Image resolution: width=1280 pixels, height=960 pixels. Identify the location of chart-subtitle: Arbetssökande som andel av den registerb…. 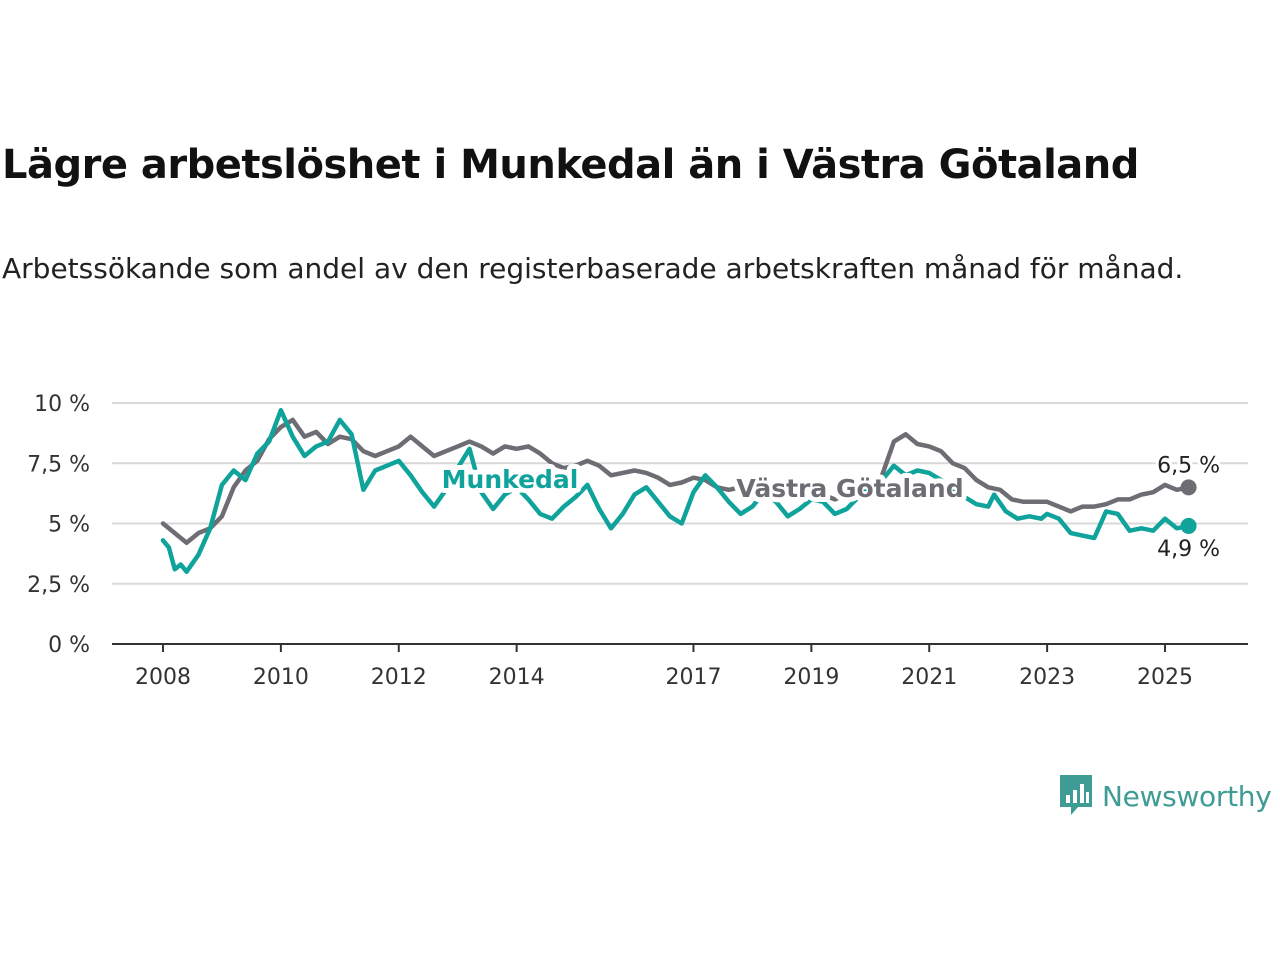
(593, 268).